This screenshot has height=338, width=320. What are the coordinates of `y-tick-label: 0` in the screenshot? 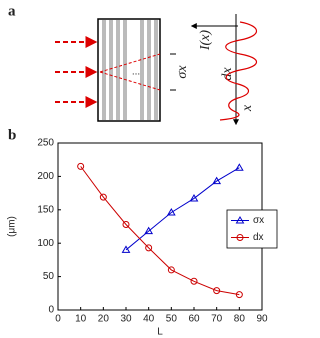 It's located at (51, 310).